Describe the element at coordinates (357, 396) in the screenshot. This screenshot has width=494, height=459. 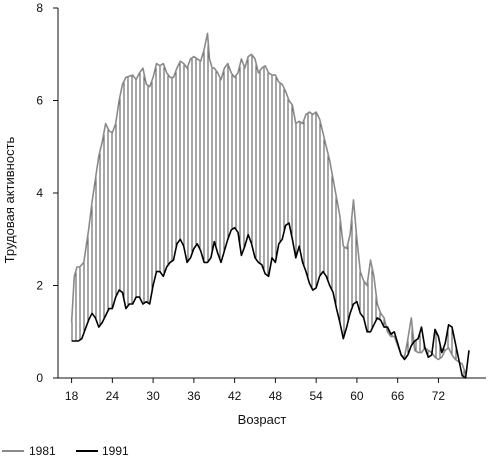
I see `x-tick-label: 60` at that location.